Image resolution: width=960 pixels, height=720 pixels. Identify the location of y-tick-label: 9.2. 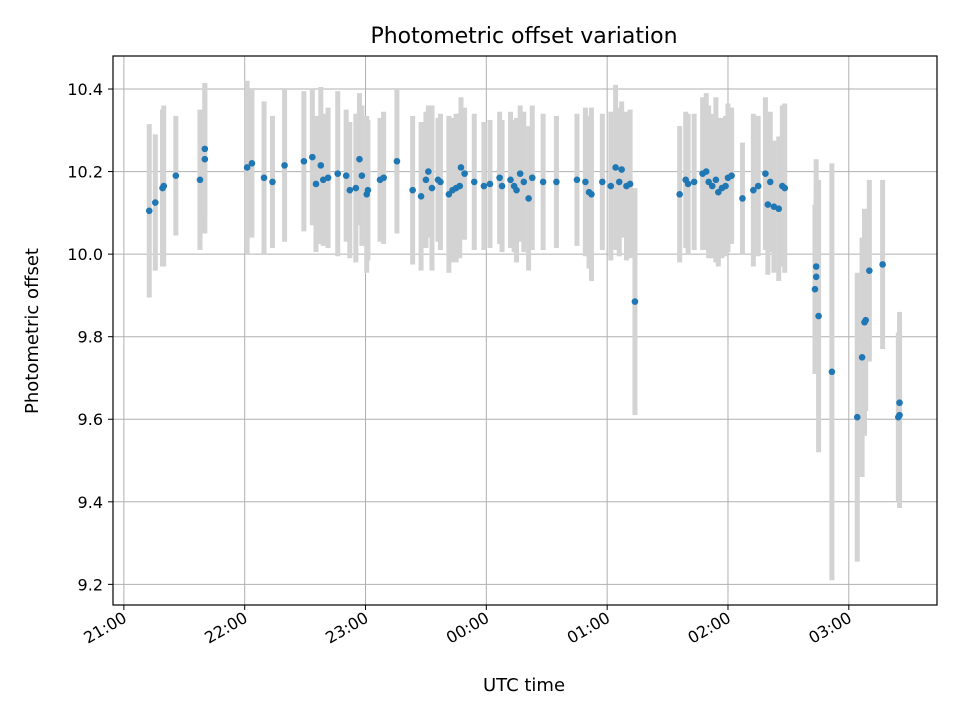
(90, 584).